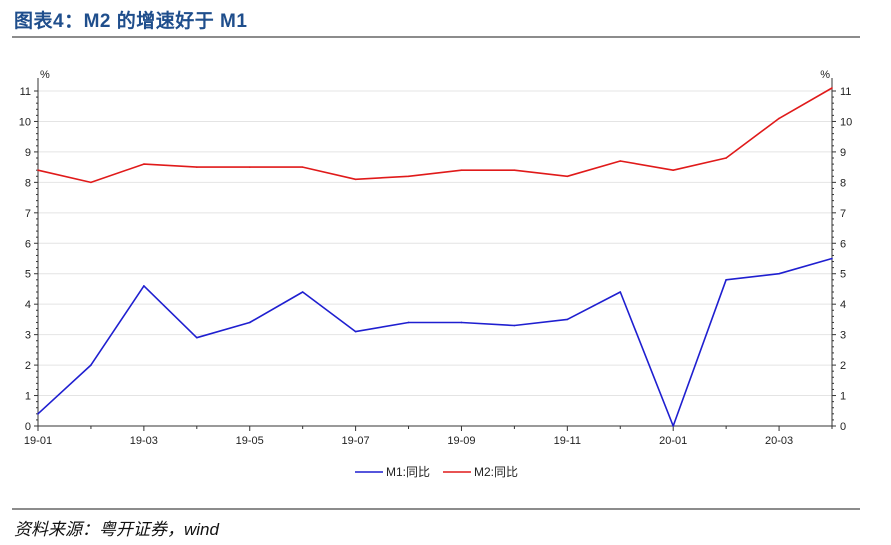 This screenshot has width=891, height=545. Describe the element at coordinates (144, 441) in the screenshot. I see `x-tick-label: 19-03` at that location.